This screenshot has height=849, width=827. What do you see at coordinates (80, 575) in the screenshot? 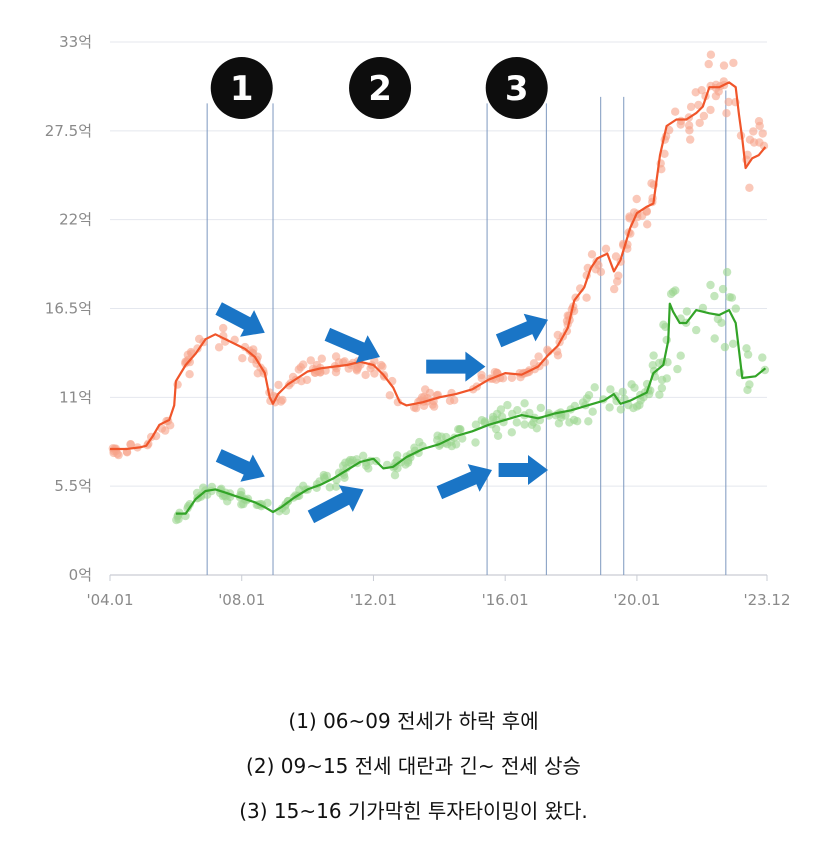
I see `y-tick-label-0: 0억` at bounding box center [80, 575].